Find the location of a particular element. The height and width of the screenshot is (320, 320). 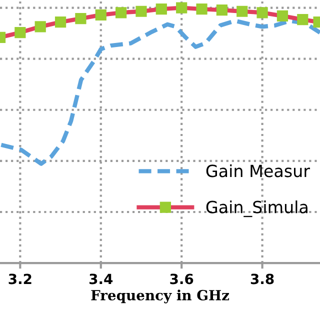

x-tick-label: 3.6 is located at coordinates (182, 279).